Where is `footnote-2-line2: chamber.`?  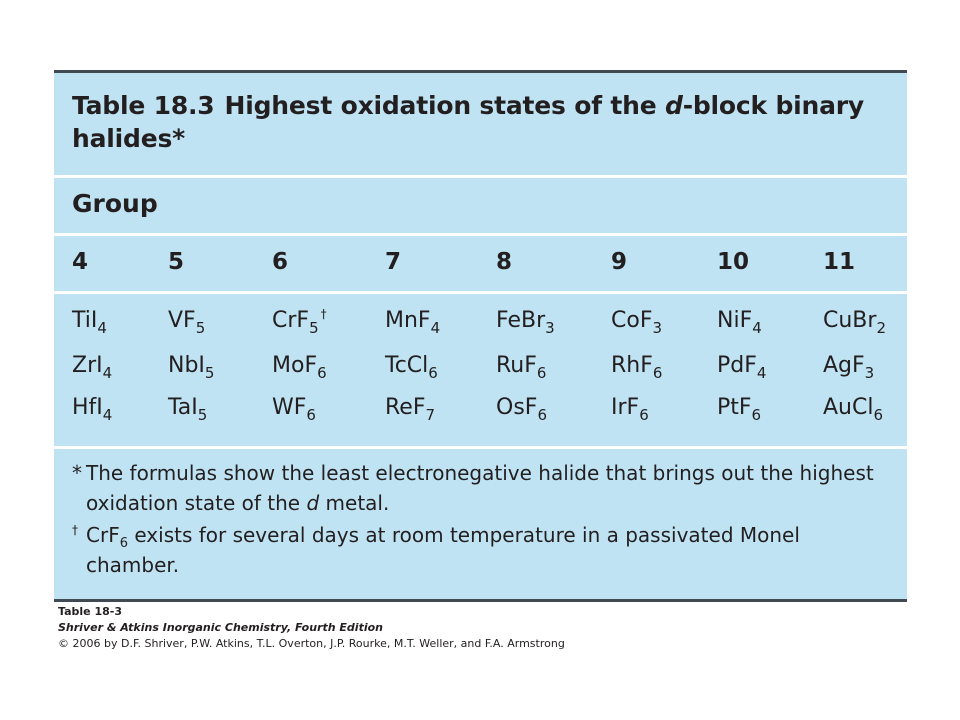 footnote-2-line2: chamber. is located at coordinates (133, 565).